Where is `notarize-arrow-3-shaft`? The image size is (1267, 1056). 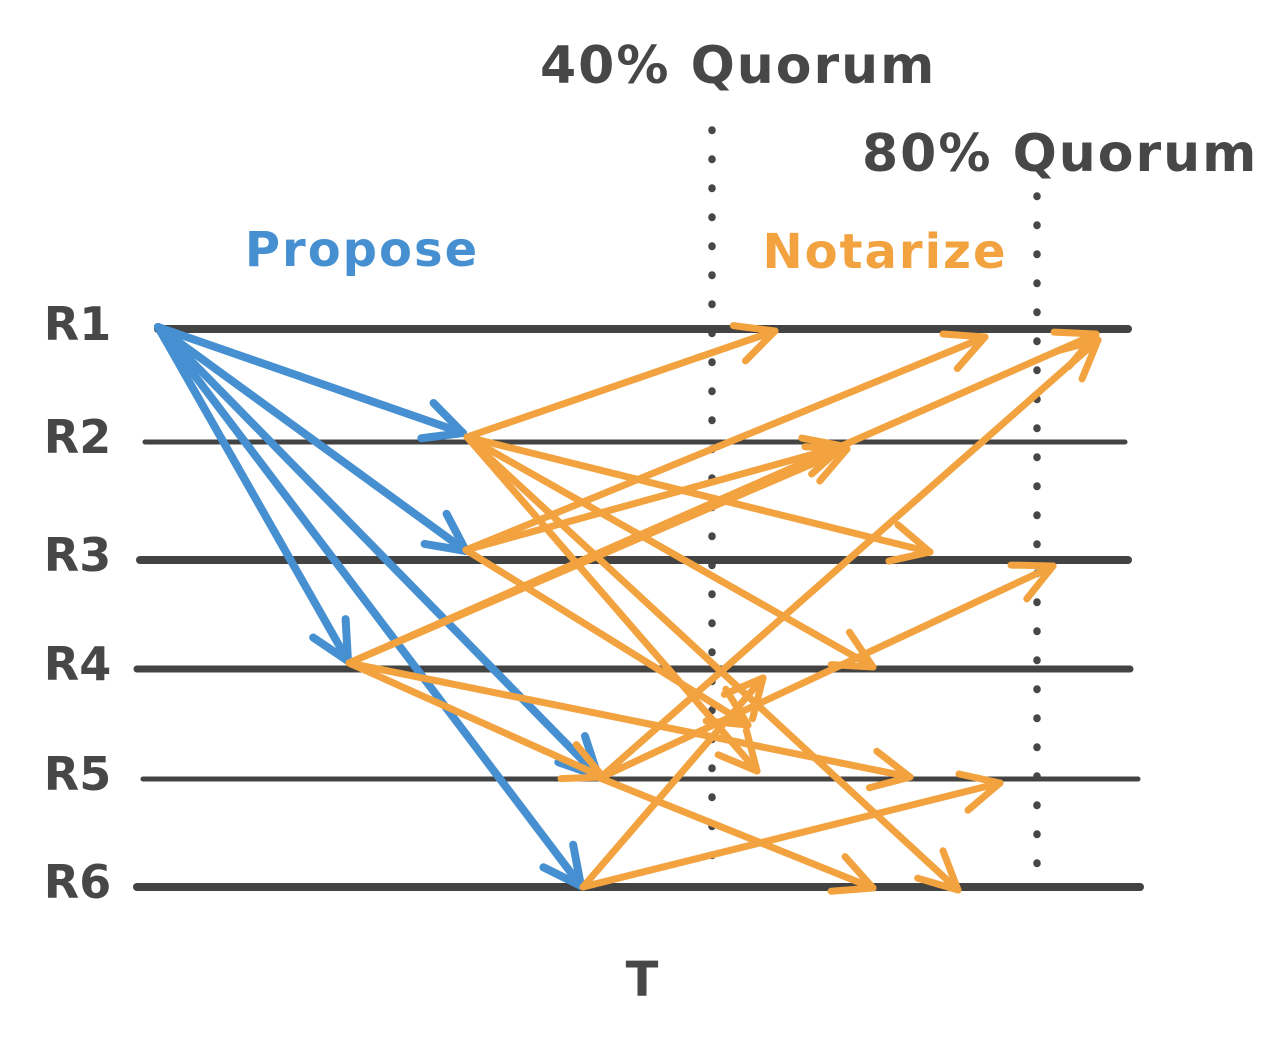 notarize-arrow-3-shaft is located at coordinates (612, 604).